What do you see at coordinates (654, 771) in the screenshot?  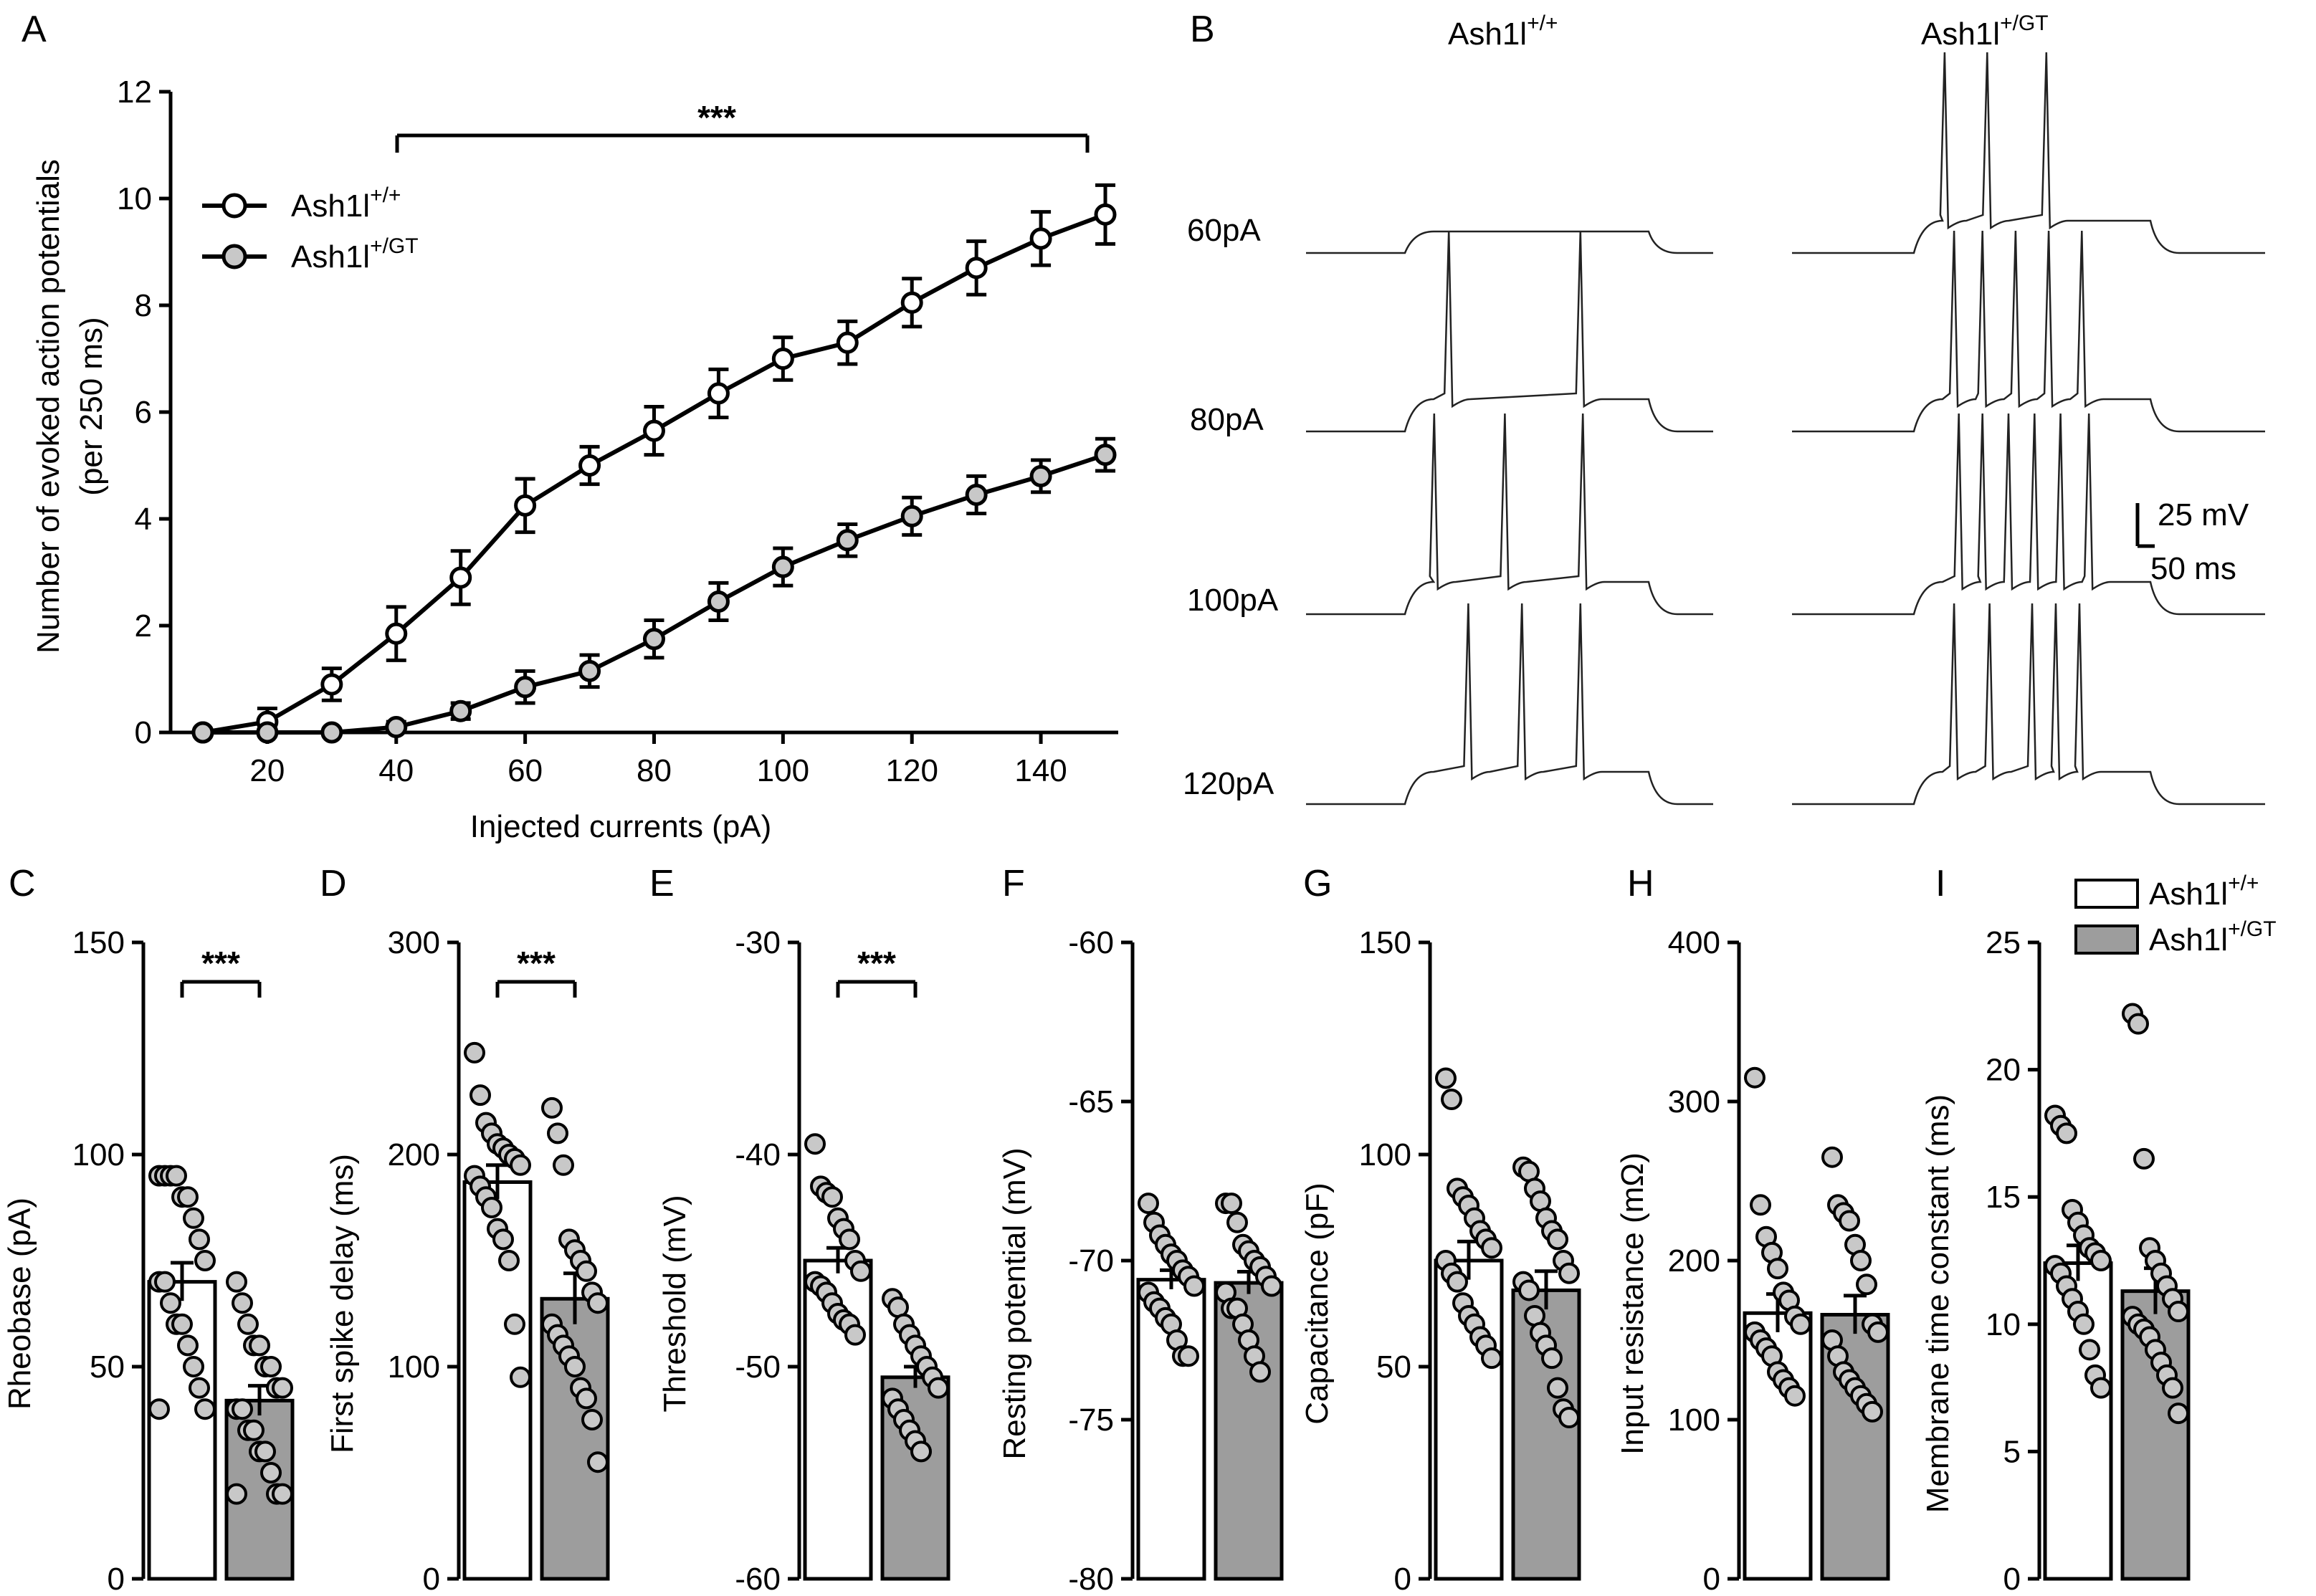 I see `panel-a-x-tick-label: 80` at bounding box center [654, 771].